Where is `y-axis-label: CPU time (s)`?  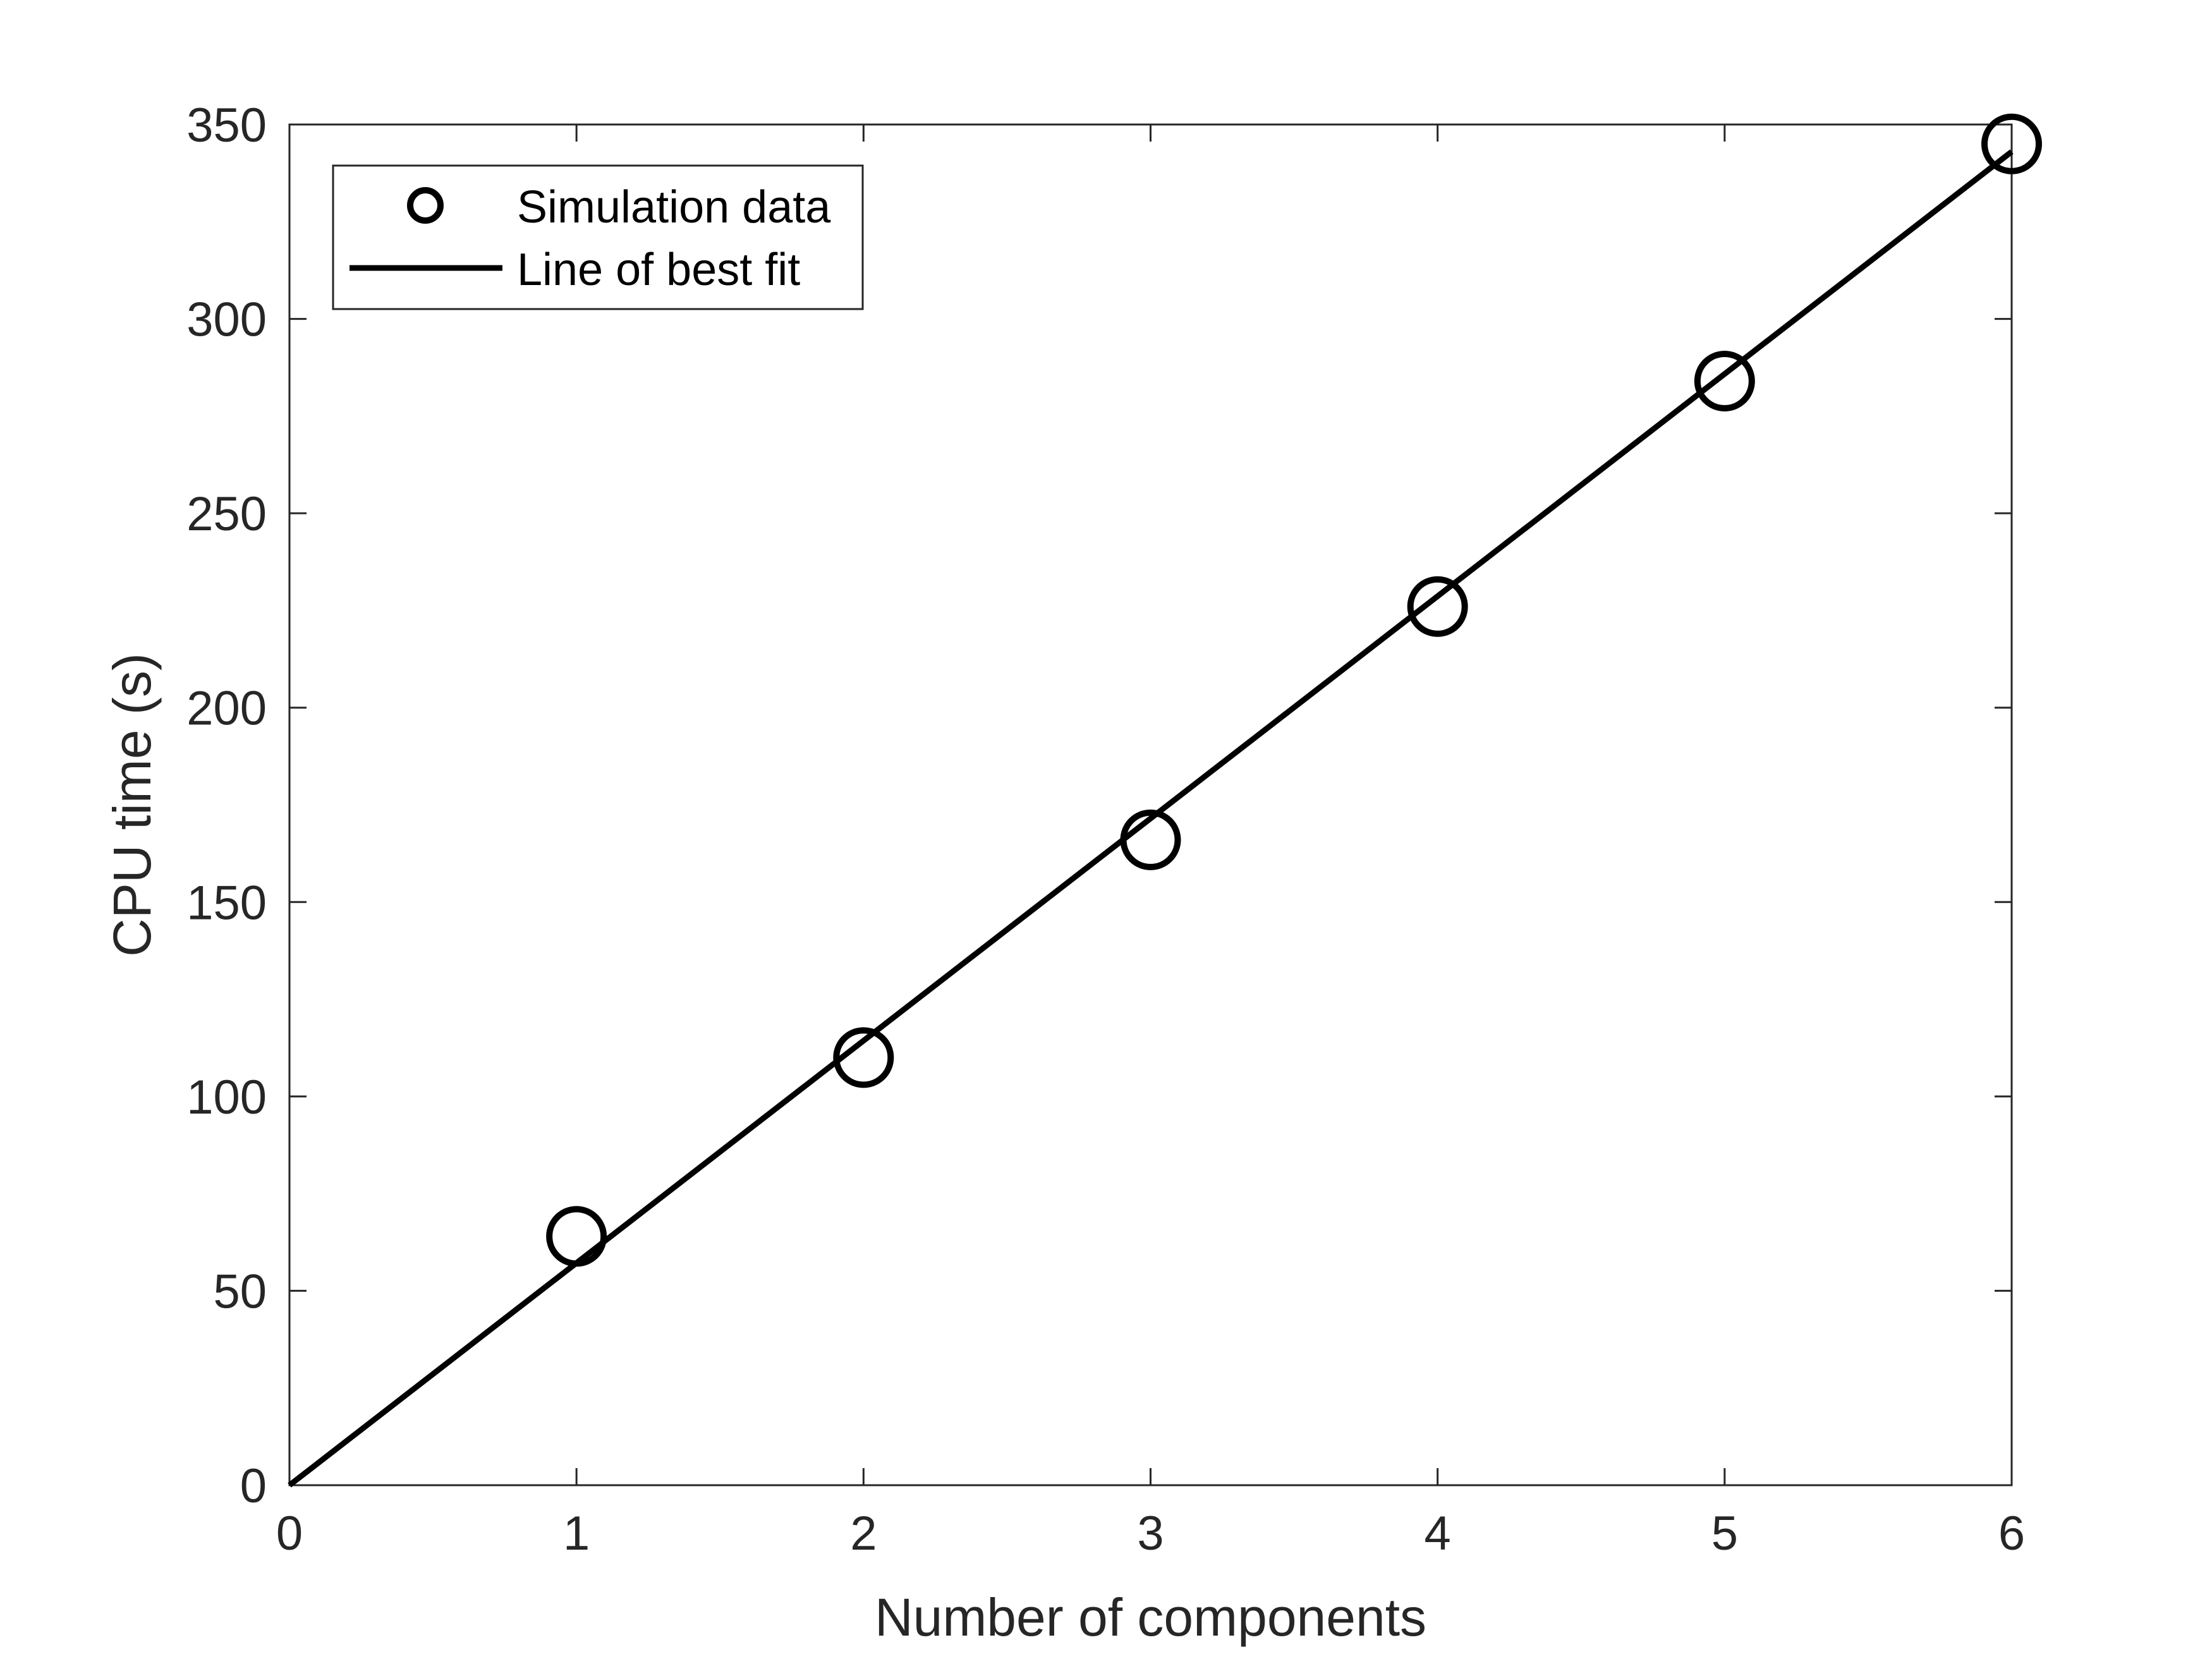 y-axis-label: CPU time (s) is located at coordinates (132, 805).